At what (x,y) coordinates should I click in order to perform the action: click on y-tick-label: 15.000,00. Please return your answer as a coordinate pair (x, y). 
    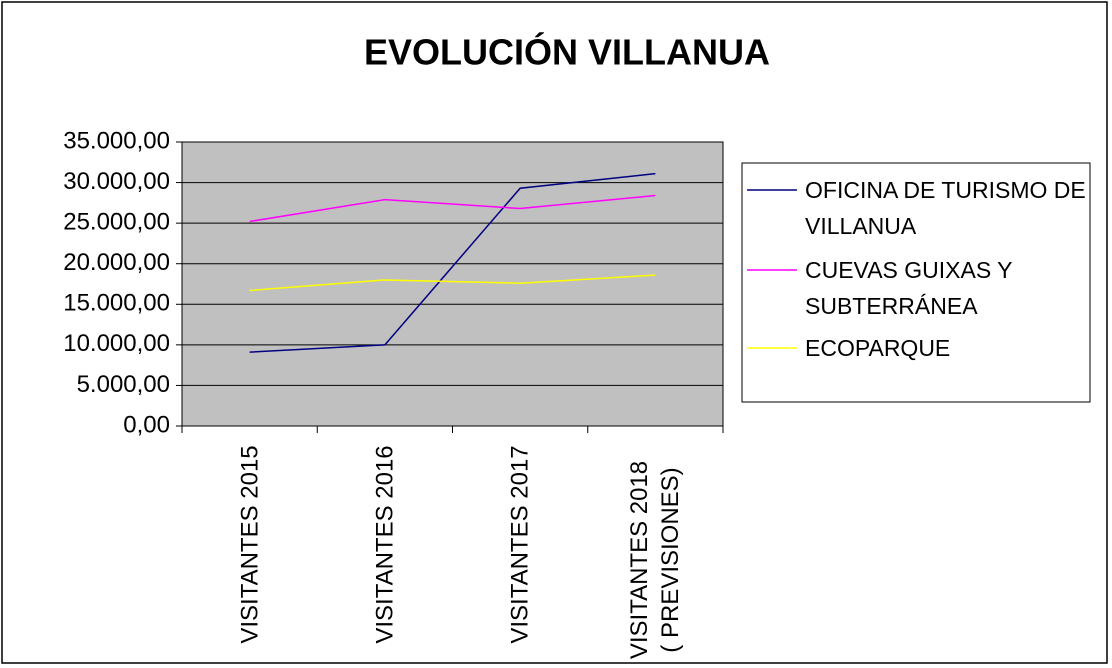
    Looking at the image, I should click on (116, 303).